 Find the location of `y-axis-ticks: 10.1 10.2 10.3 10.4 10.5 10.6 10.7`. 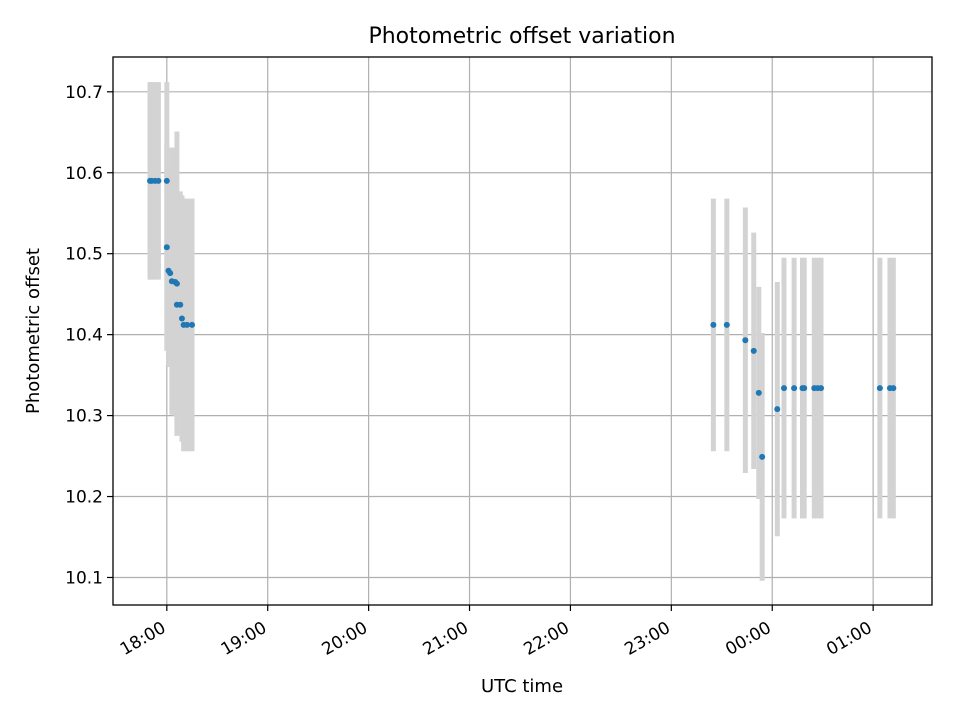

y-axis-ticks: 10.1 10.2 10.3 10.4 10.5 10.6 10.7 is located at coordinates (89, 335).